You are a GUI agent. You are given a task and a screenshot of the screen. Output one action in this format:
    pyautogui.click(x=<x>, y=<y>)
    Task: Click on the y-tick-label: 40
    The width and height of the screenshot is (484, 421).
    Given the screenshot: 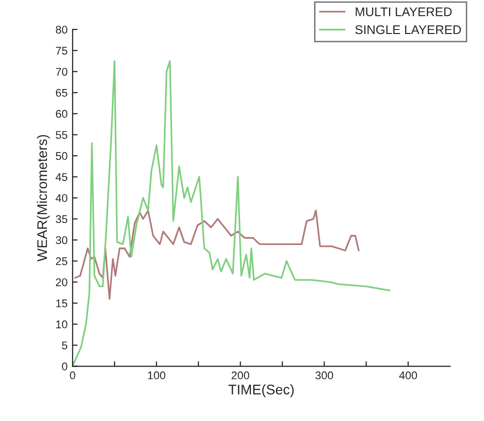 What is the action you would take?
    pyautogui.click(x=62, y=198)
    